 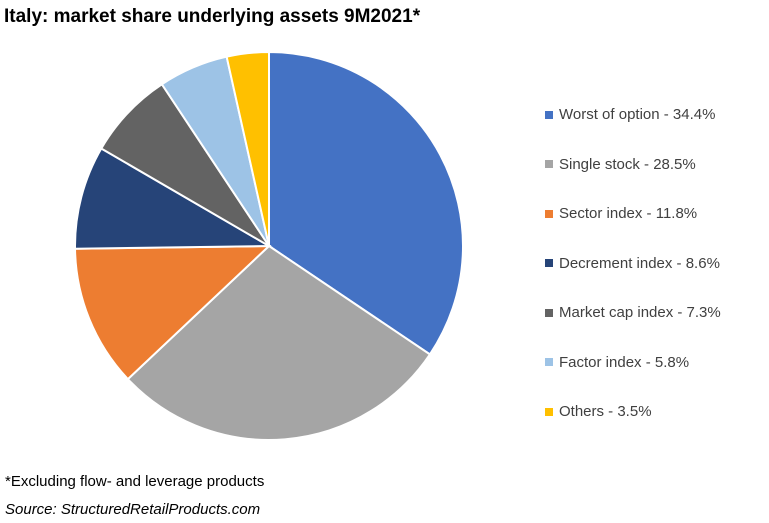 What do you see at coordinates (247, 148) in the screenshot?
I see `pie-slice-others` at bounding box center [247, 148].